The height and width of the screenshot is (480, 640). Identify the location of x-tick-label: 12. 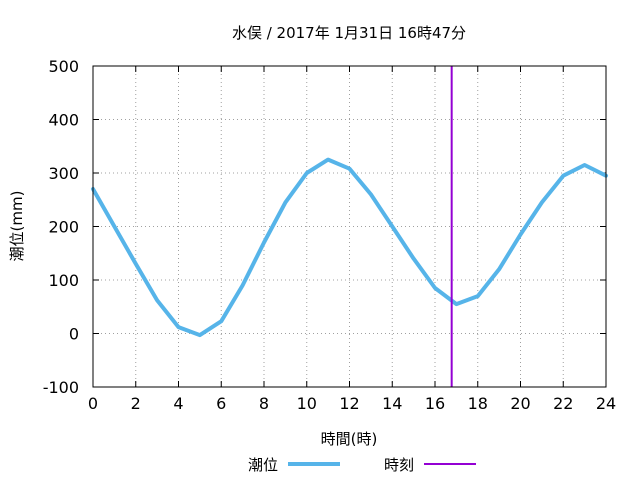
(349, 403).